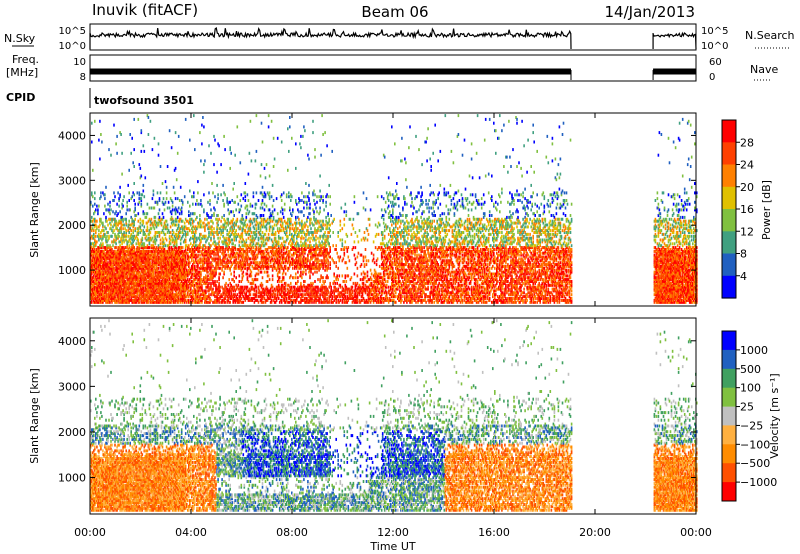  I want to click on nsky-panel-frame, so click(393, 37).